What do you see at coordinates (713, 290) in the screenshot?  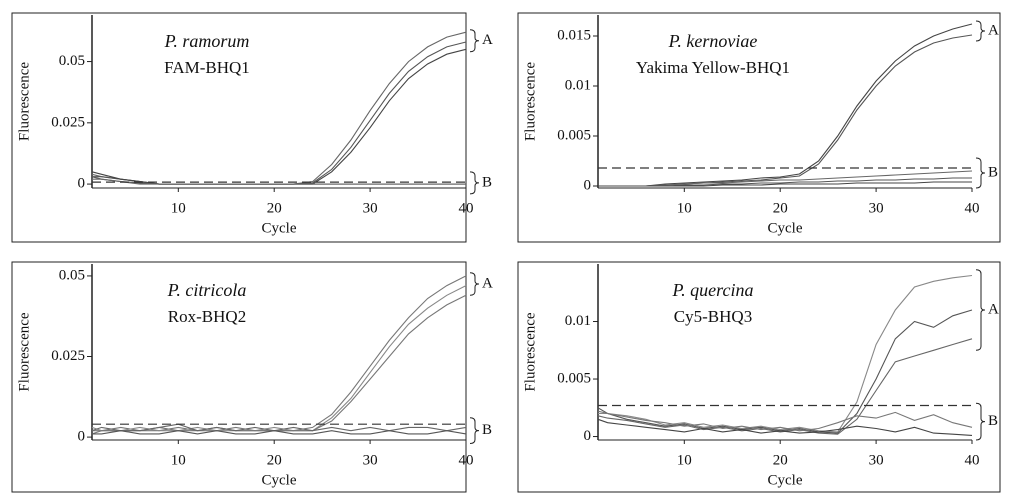 I see `panel-title: P. quercina` at bounding box center [713, 290].